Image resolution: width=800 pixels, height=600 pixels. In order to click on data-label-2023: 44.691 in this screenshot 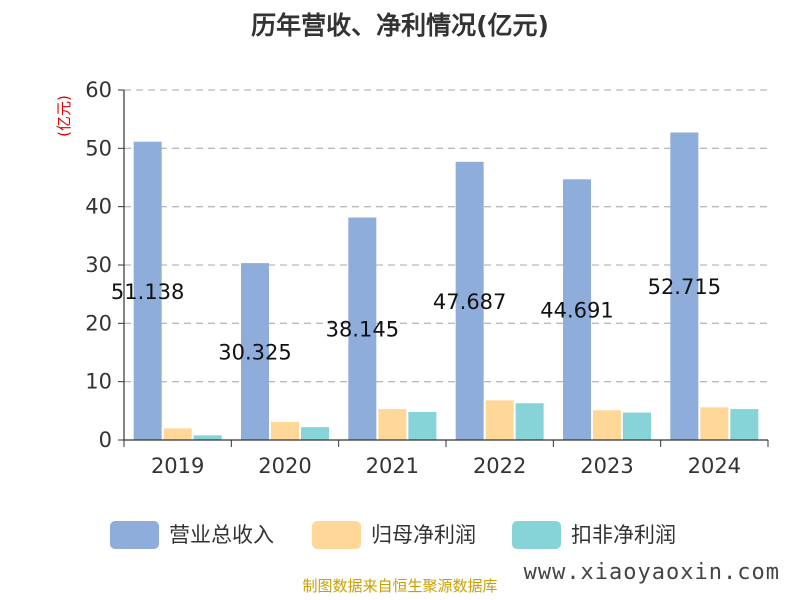, I will do `click(576, 311)`.